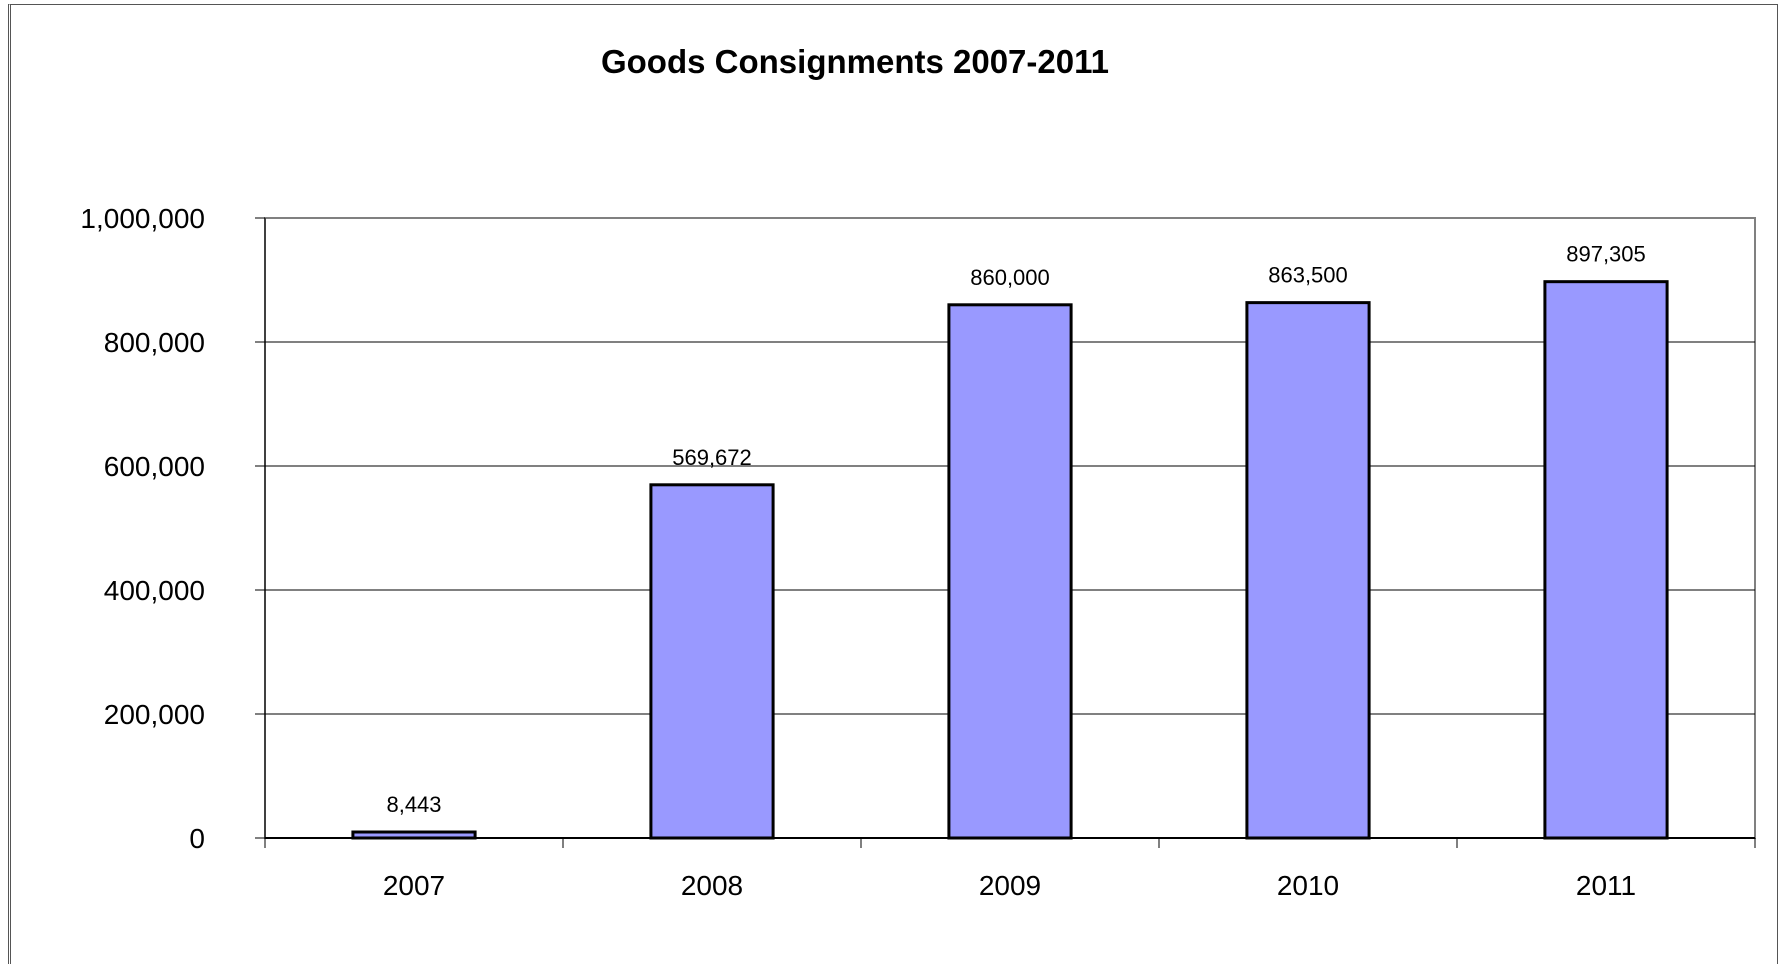 Image resolution: width=1780 pixels, height=964 pixels. Describe the element at coordinates (142, 218) in the screenshot. I see `y-tick-label: 1,000,000` at that location.